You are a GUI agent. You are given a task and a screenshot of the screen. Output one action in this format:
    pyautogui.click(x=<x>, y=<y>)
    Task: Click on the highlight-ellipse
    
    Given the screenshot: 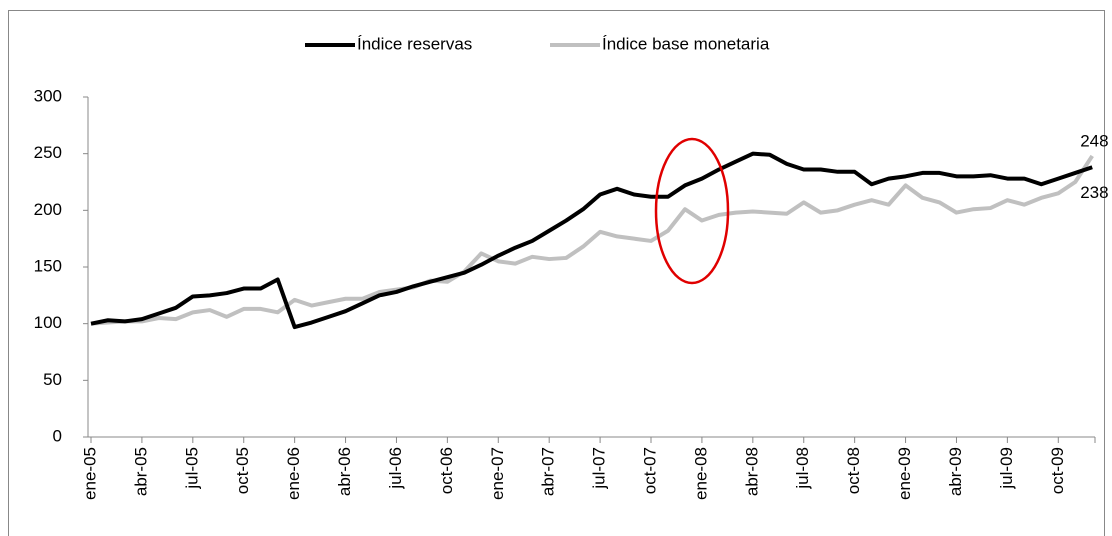 What is the action you would take?
    pyautogui.click(x=692, y=211)
    